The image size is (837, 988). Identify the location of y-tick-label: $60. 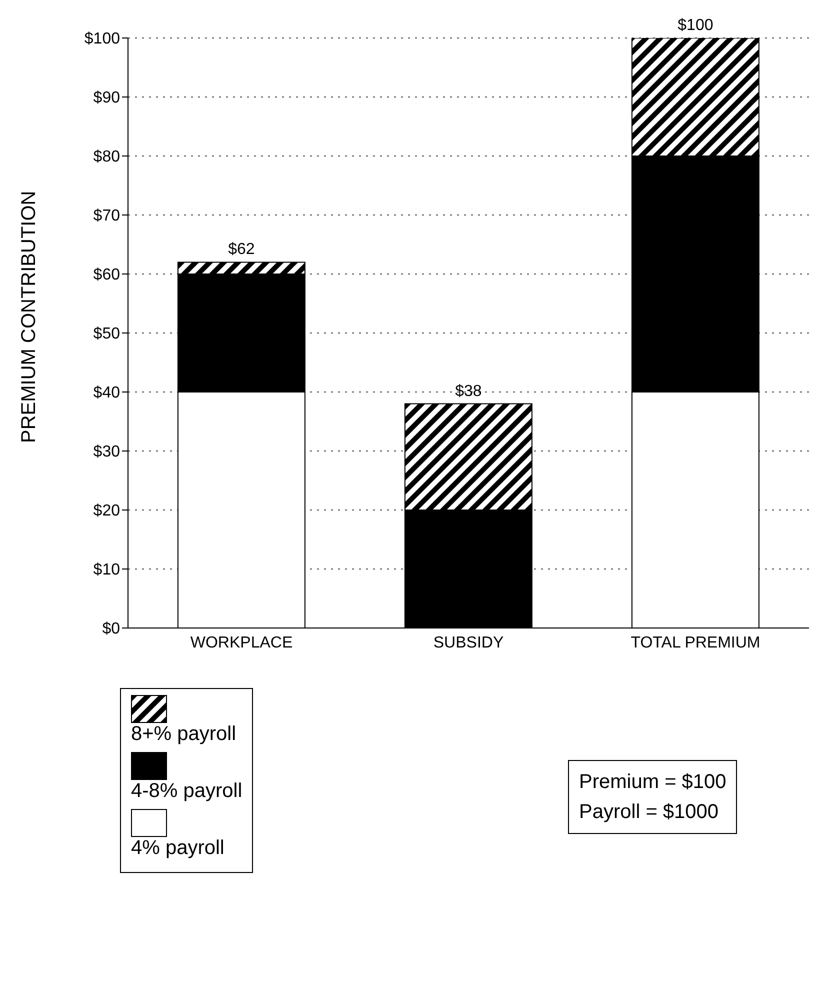
(106, 275).